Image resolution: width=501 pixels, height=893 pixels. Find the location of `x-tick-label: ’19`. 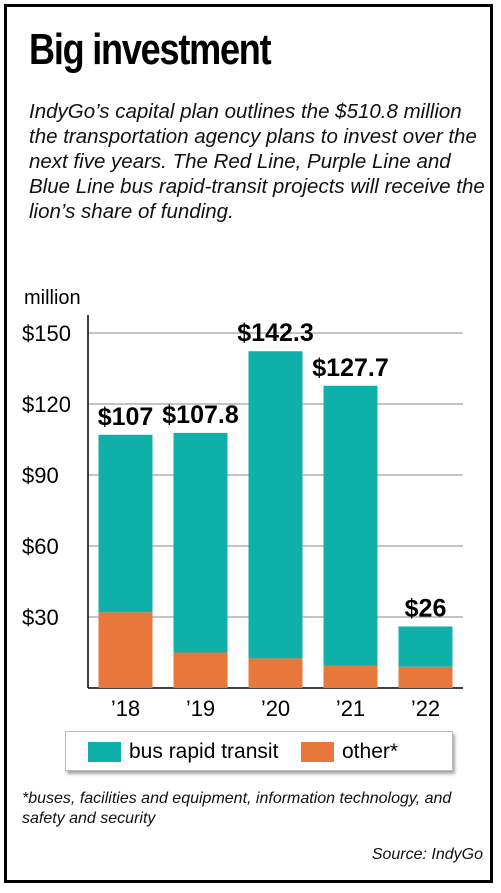

x-tick-label: ’19 is located at coordinates (200, 708).